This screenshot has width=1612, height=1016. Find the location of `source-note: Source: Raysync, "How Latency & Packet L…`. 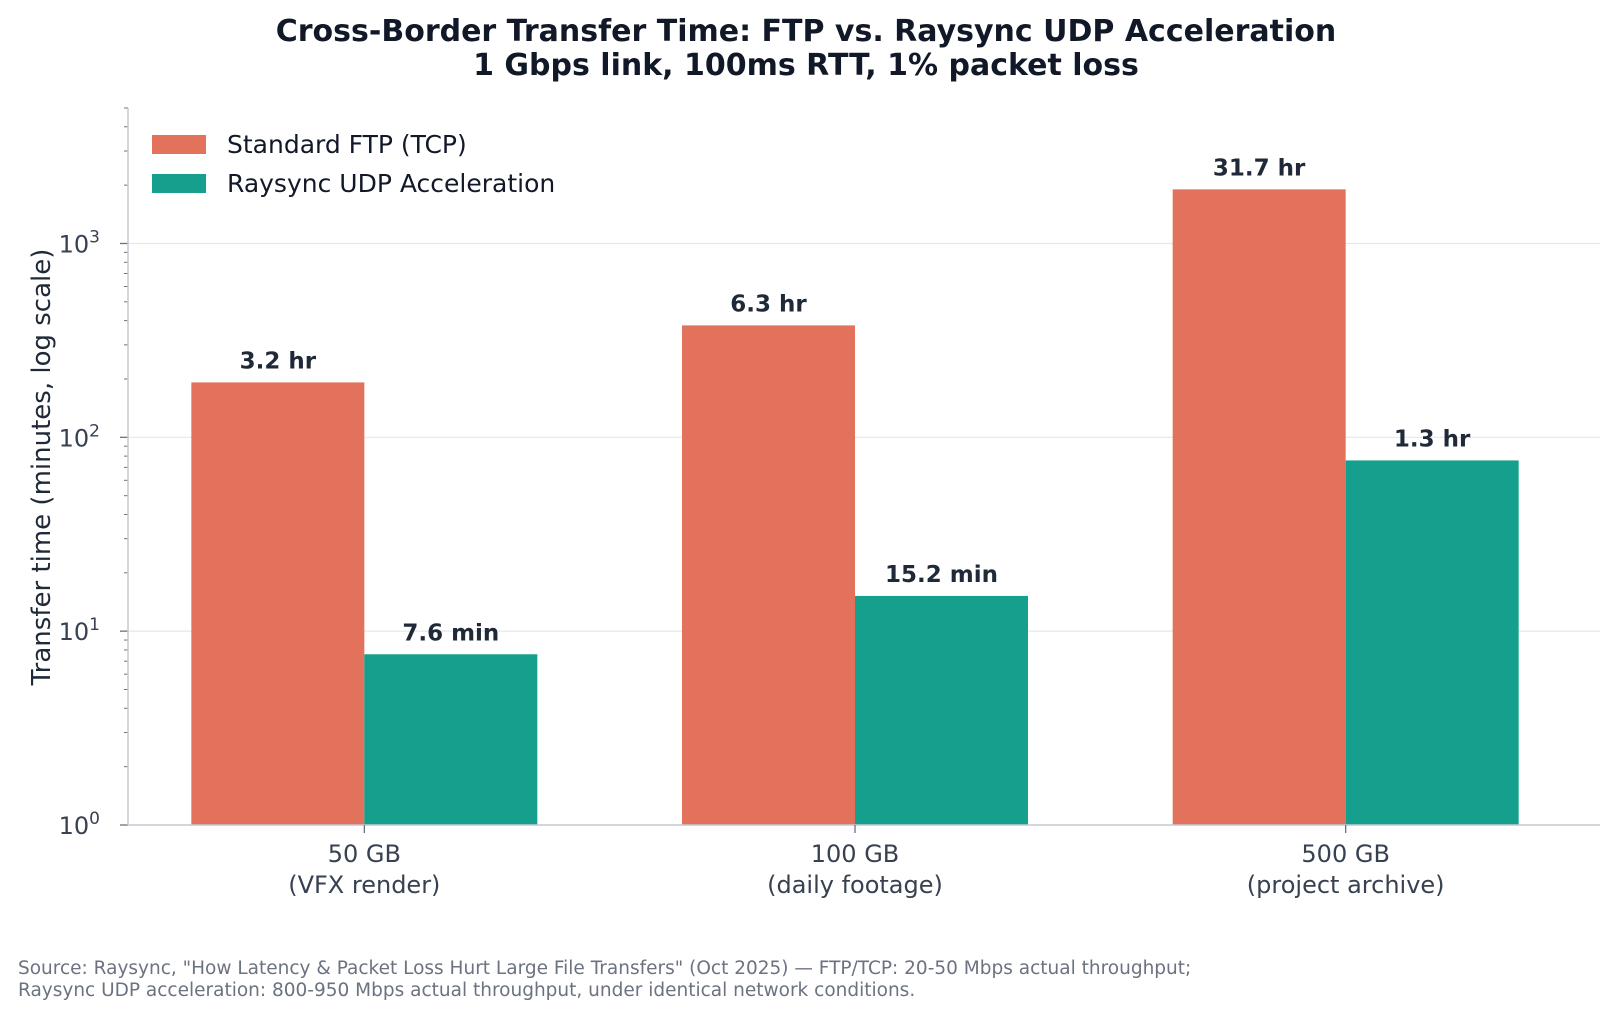

source-note: Source: Raysync, "How Latency & Packet L… is located at coordinates (798, 980).